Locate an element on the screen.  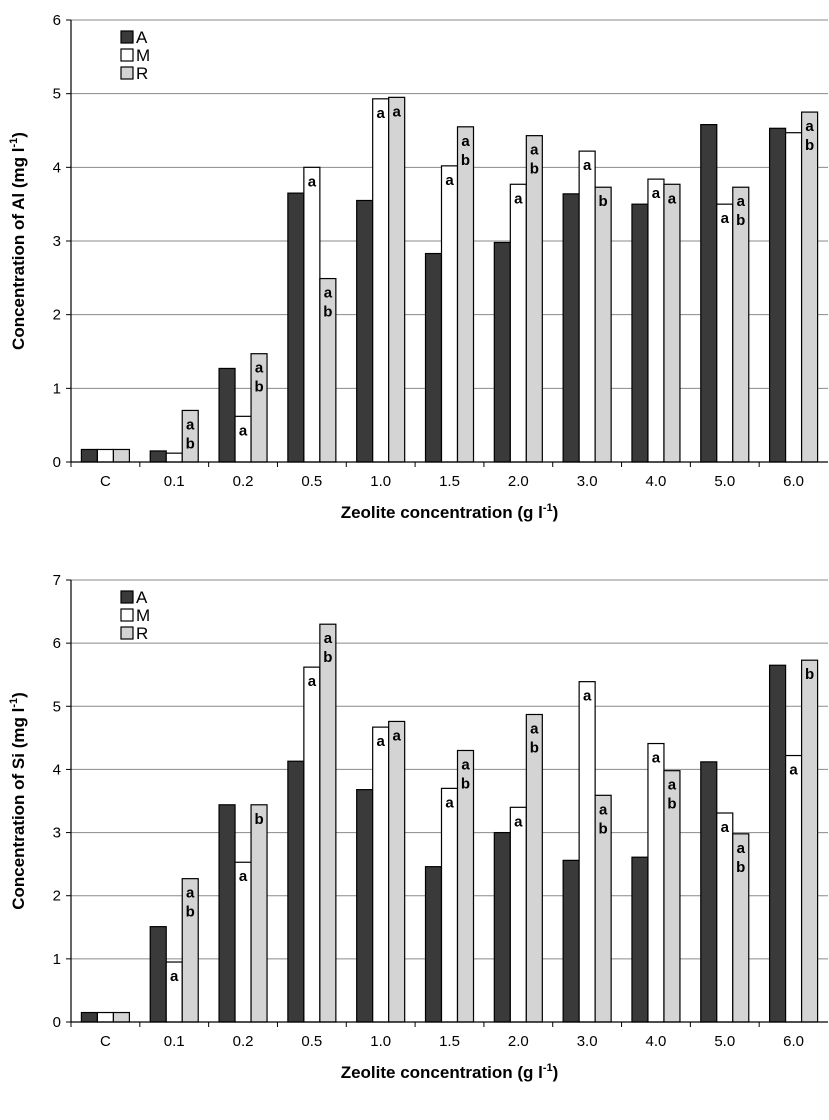
si-xtick-label: 3.0 is located at coordinates (587, 1041).